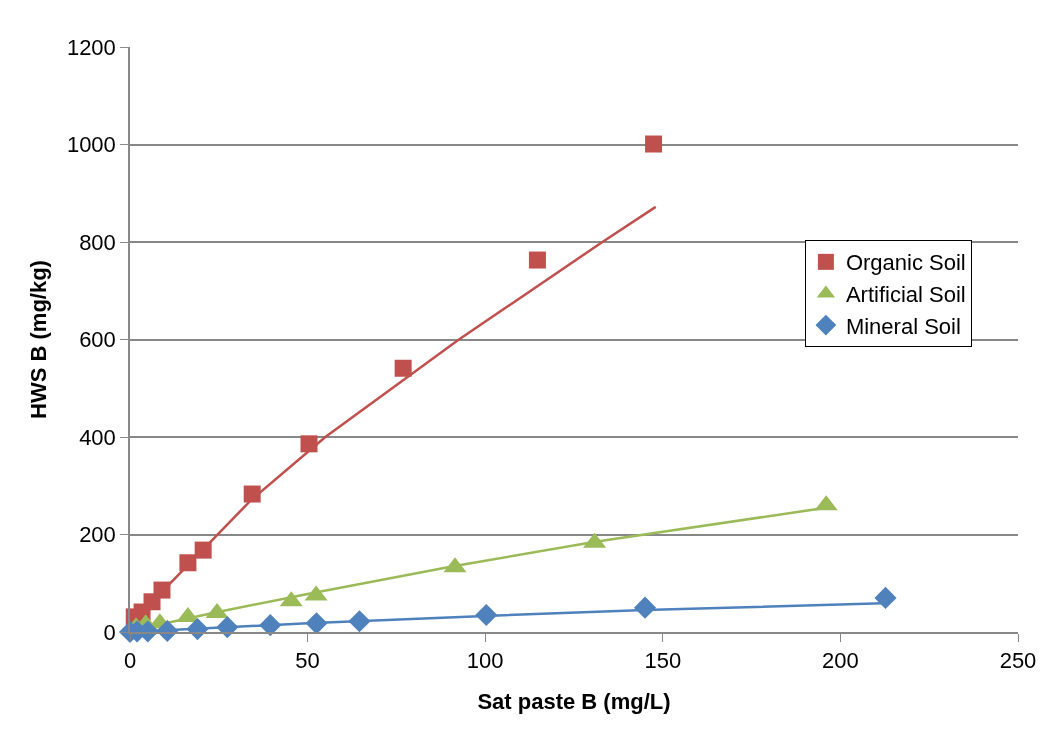 Image resolution: width=1054 pixels, height=730 pixels. What do you see at coordinates (39, 339) in the screenshot?
I see `y-axis-title: HWS B (mg/kg)` at bounding box center [39, 339].